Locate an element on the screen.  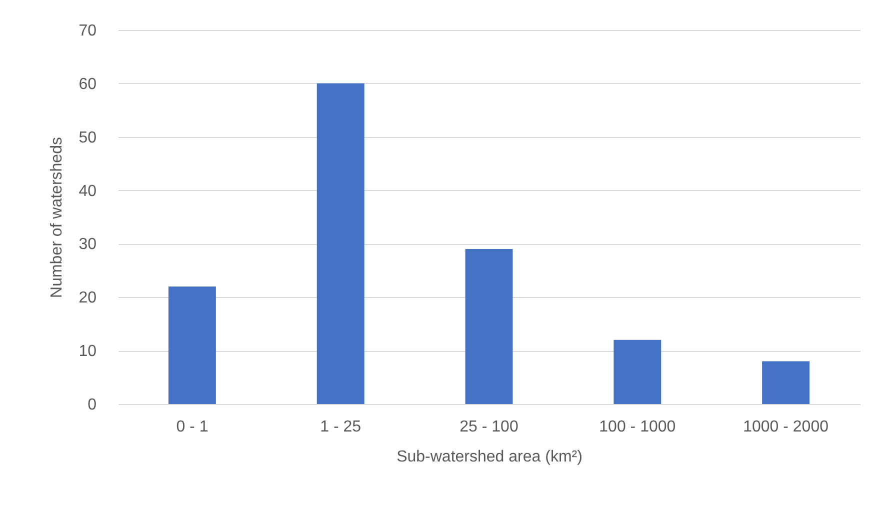
x-tick-label: 25 - 100 is located at coordinates (489, 427).